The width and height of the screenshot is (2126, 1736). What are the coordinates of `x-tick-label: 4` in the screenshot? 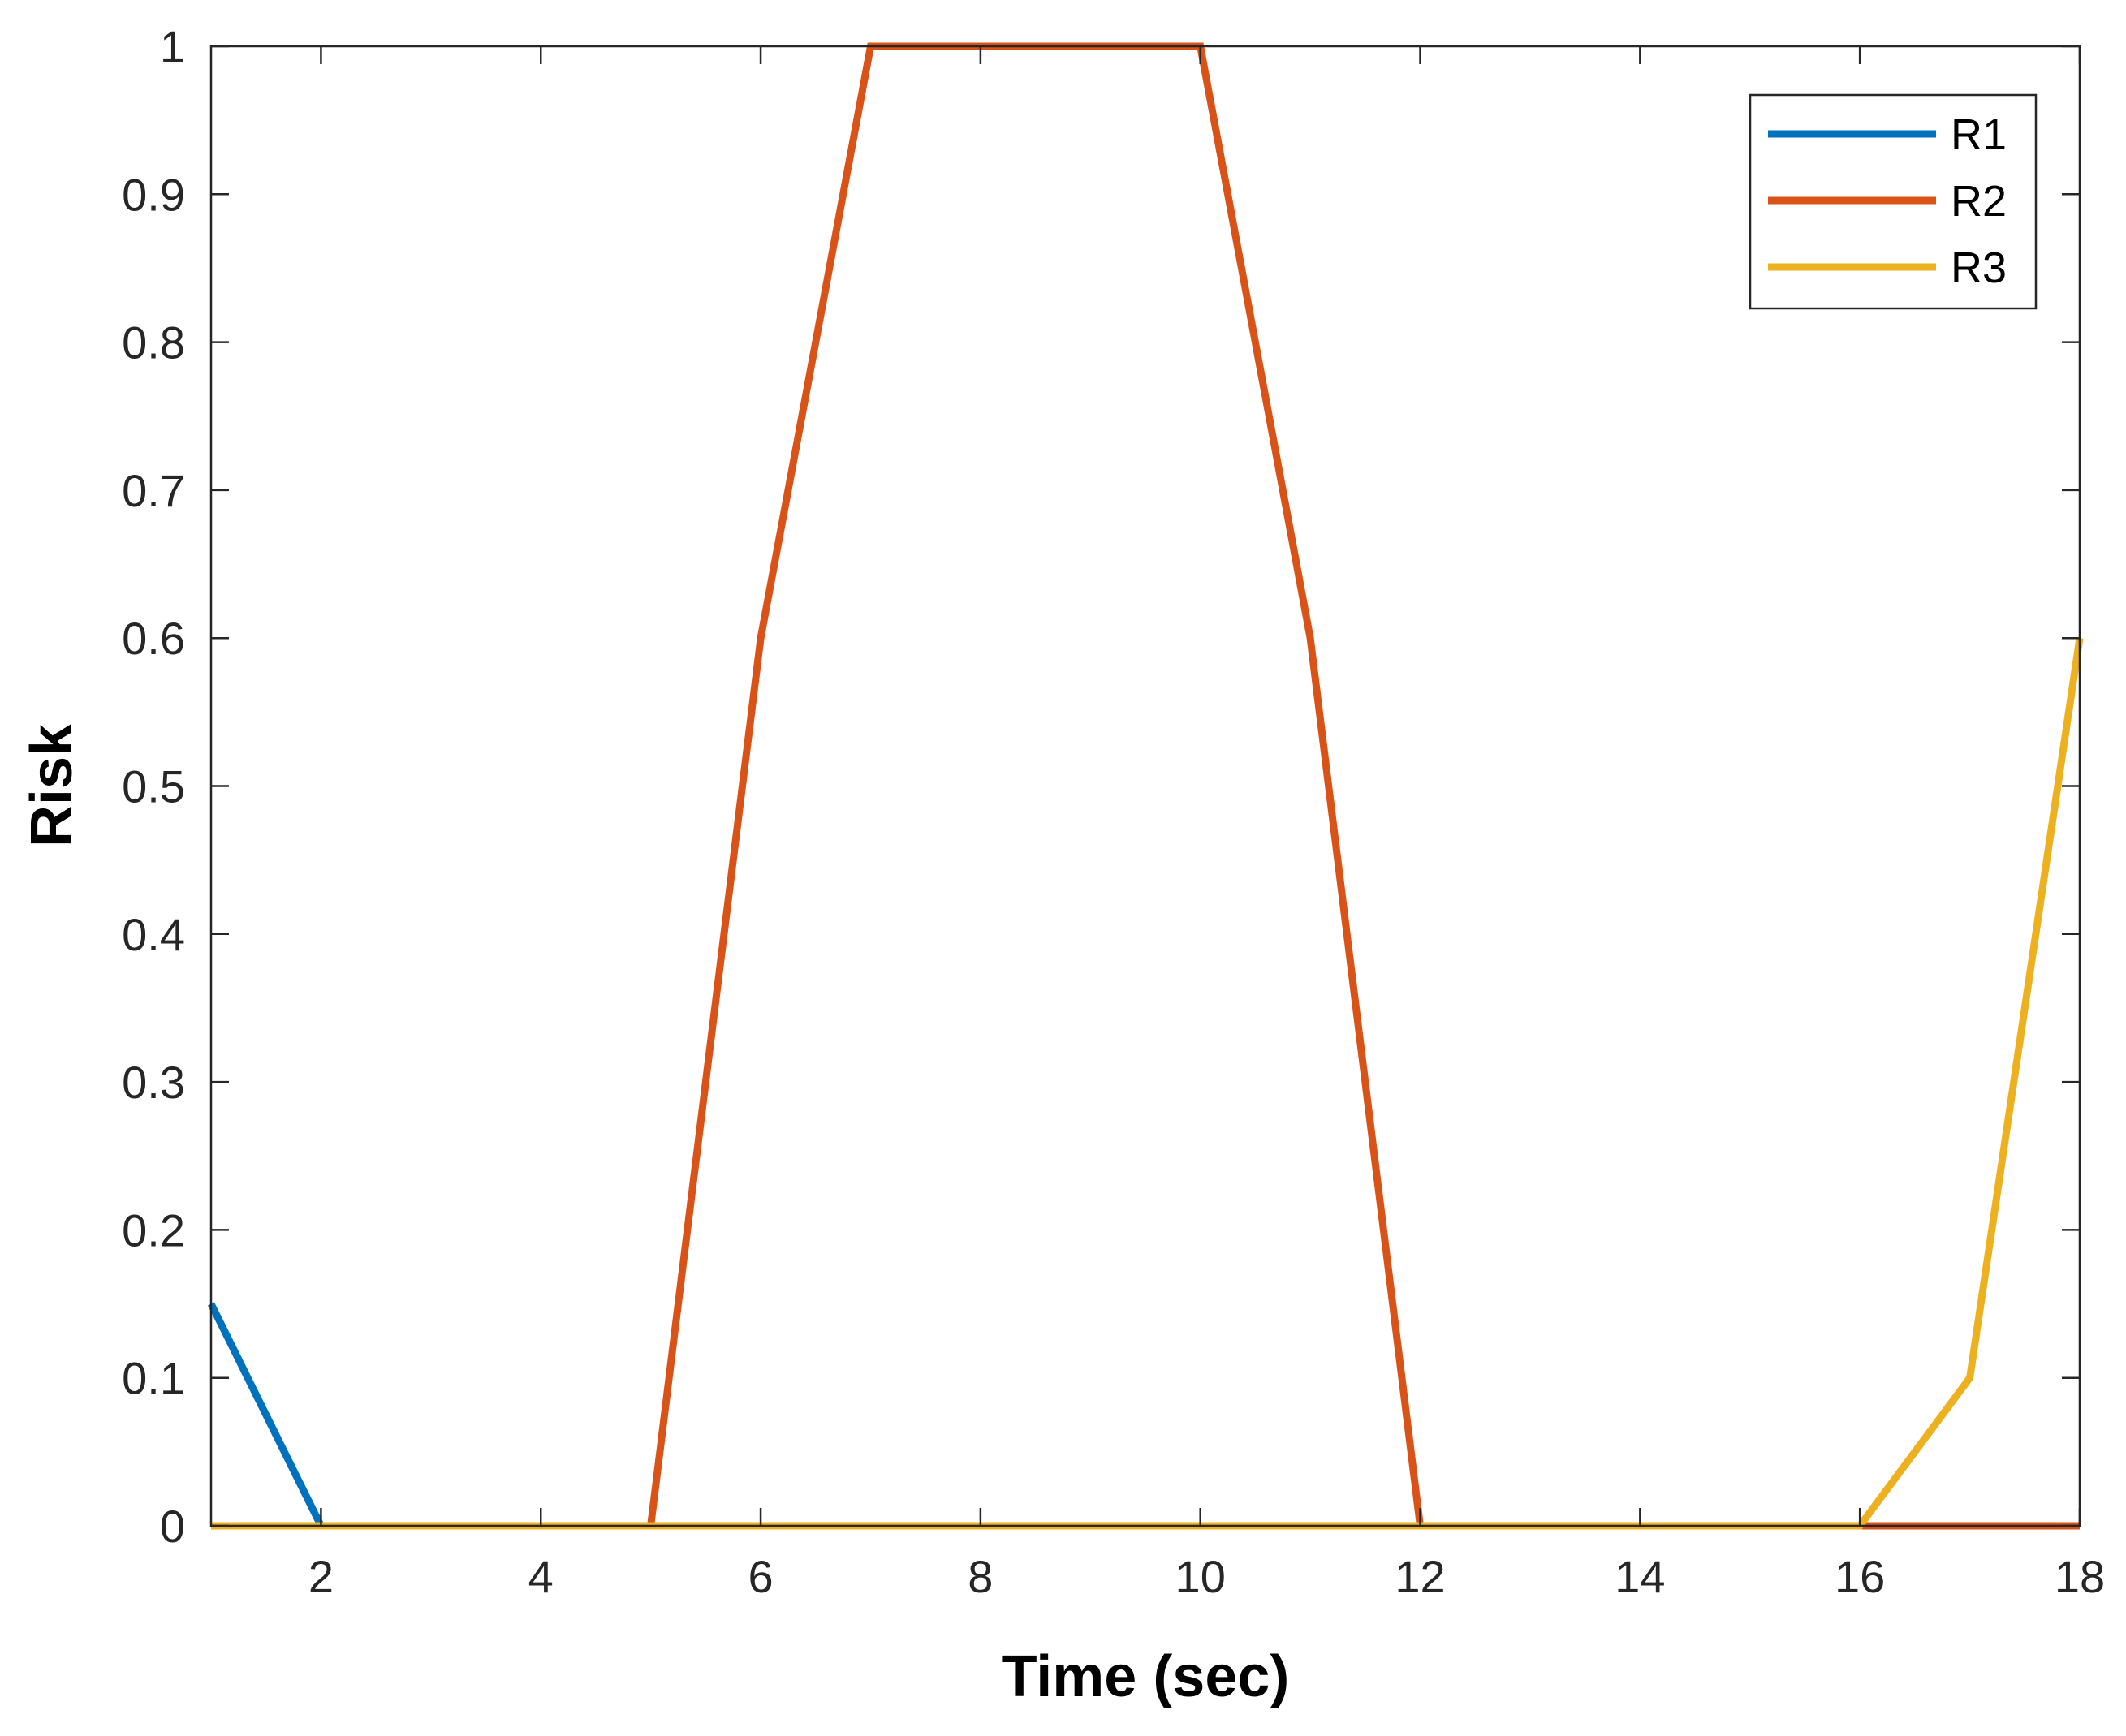 It's located at (541, 1577).